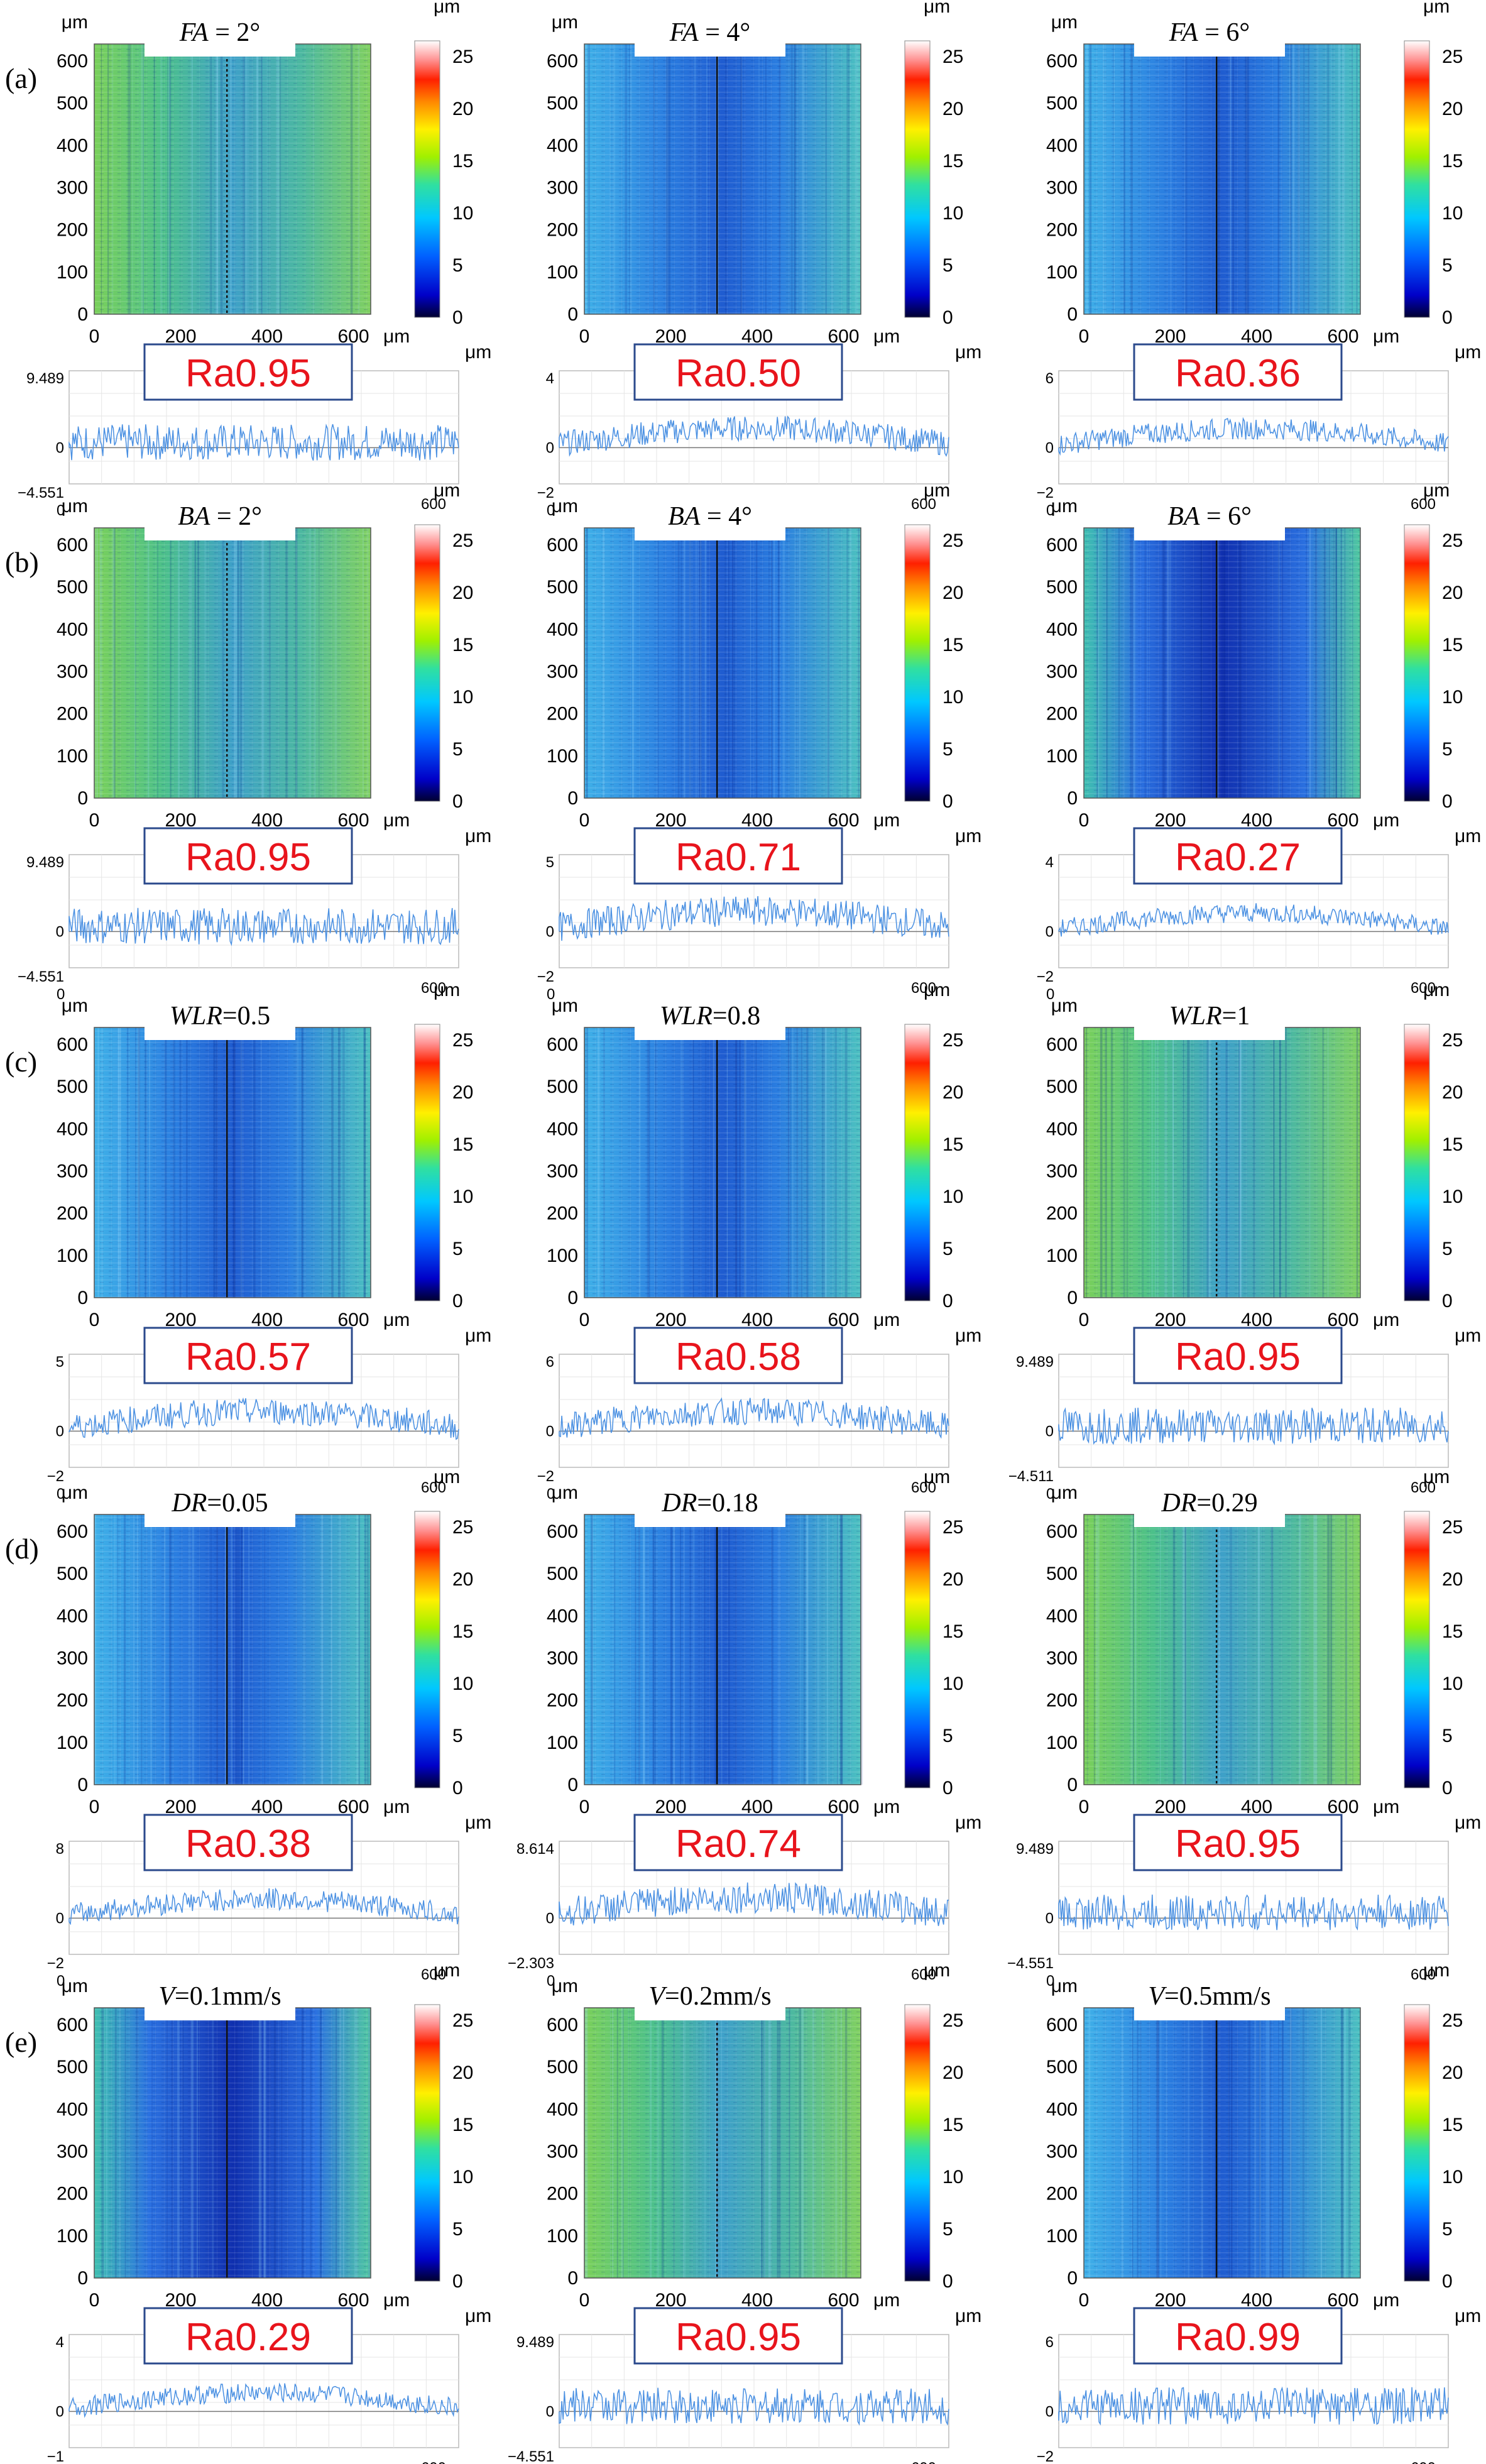 The height and width of the screenshot is (2464, 1486). Describe the element at coordinates (1084, 1807) in the screenshot. I see `map-x-tick: 0` at that location.